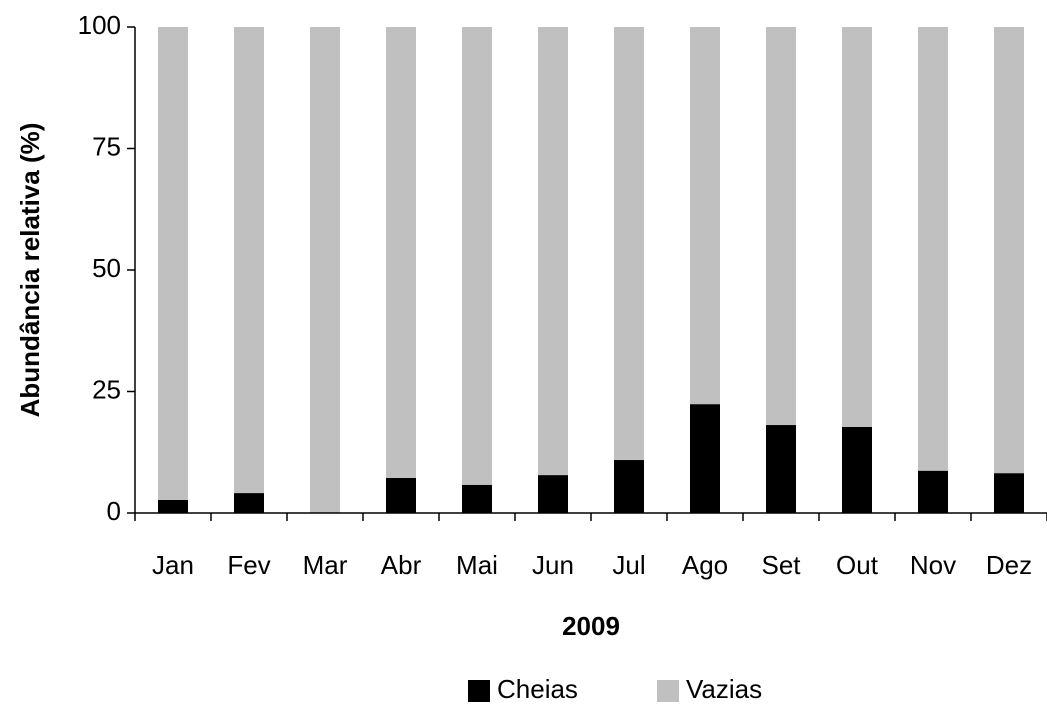  I want to click on x-tick-label: Ago, so click(705, 565).